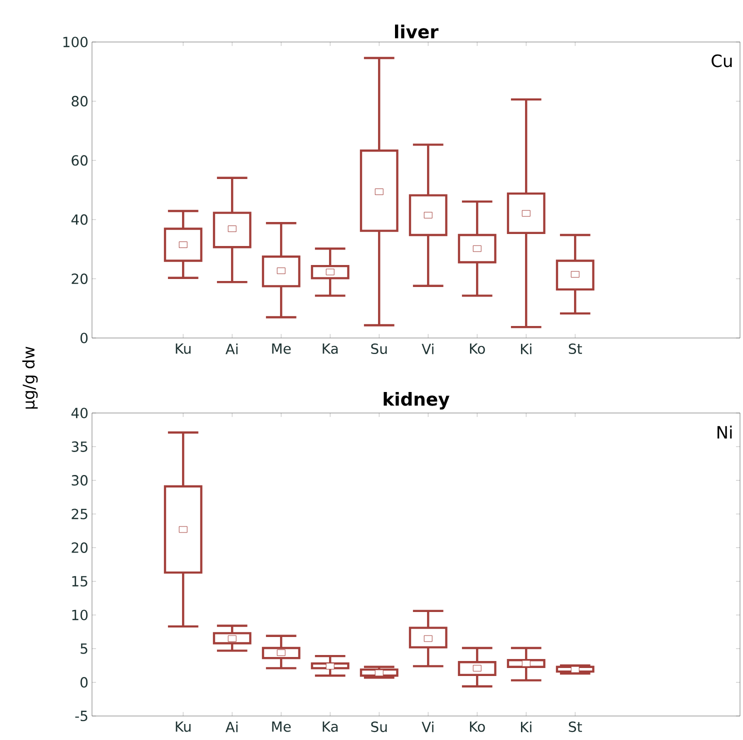  What do you see at coordinates (722, 61) in the screenshot?
I see `text: Cu` at bounding box center [722, 61].